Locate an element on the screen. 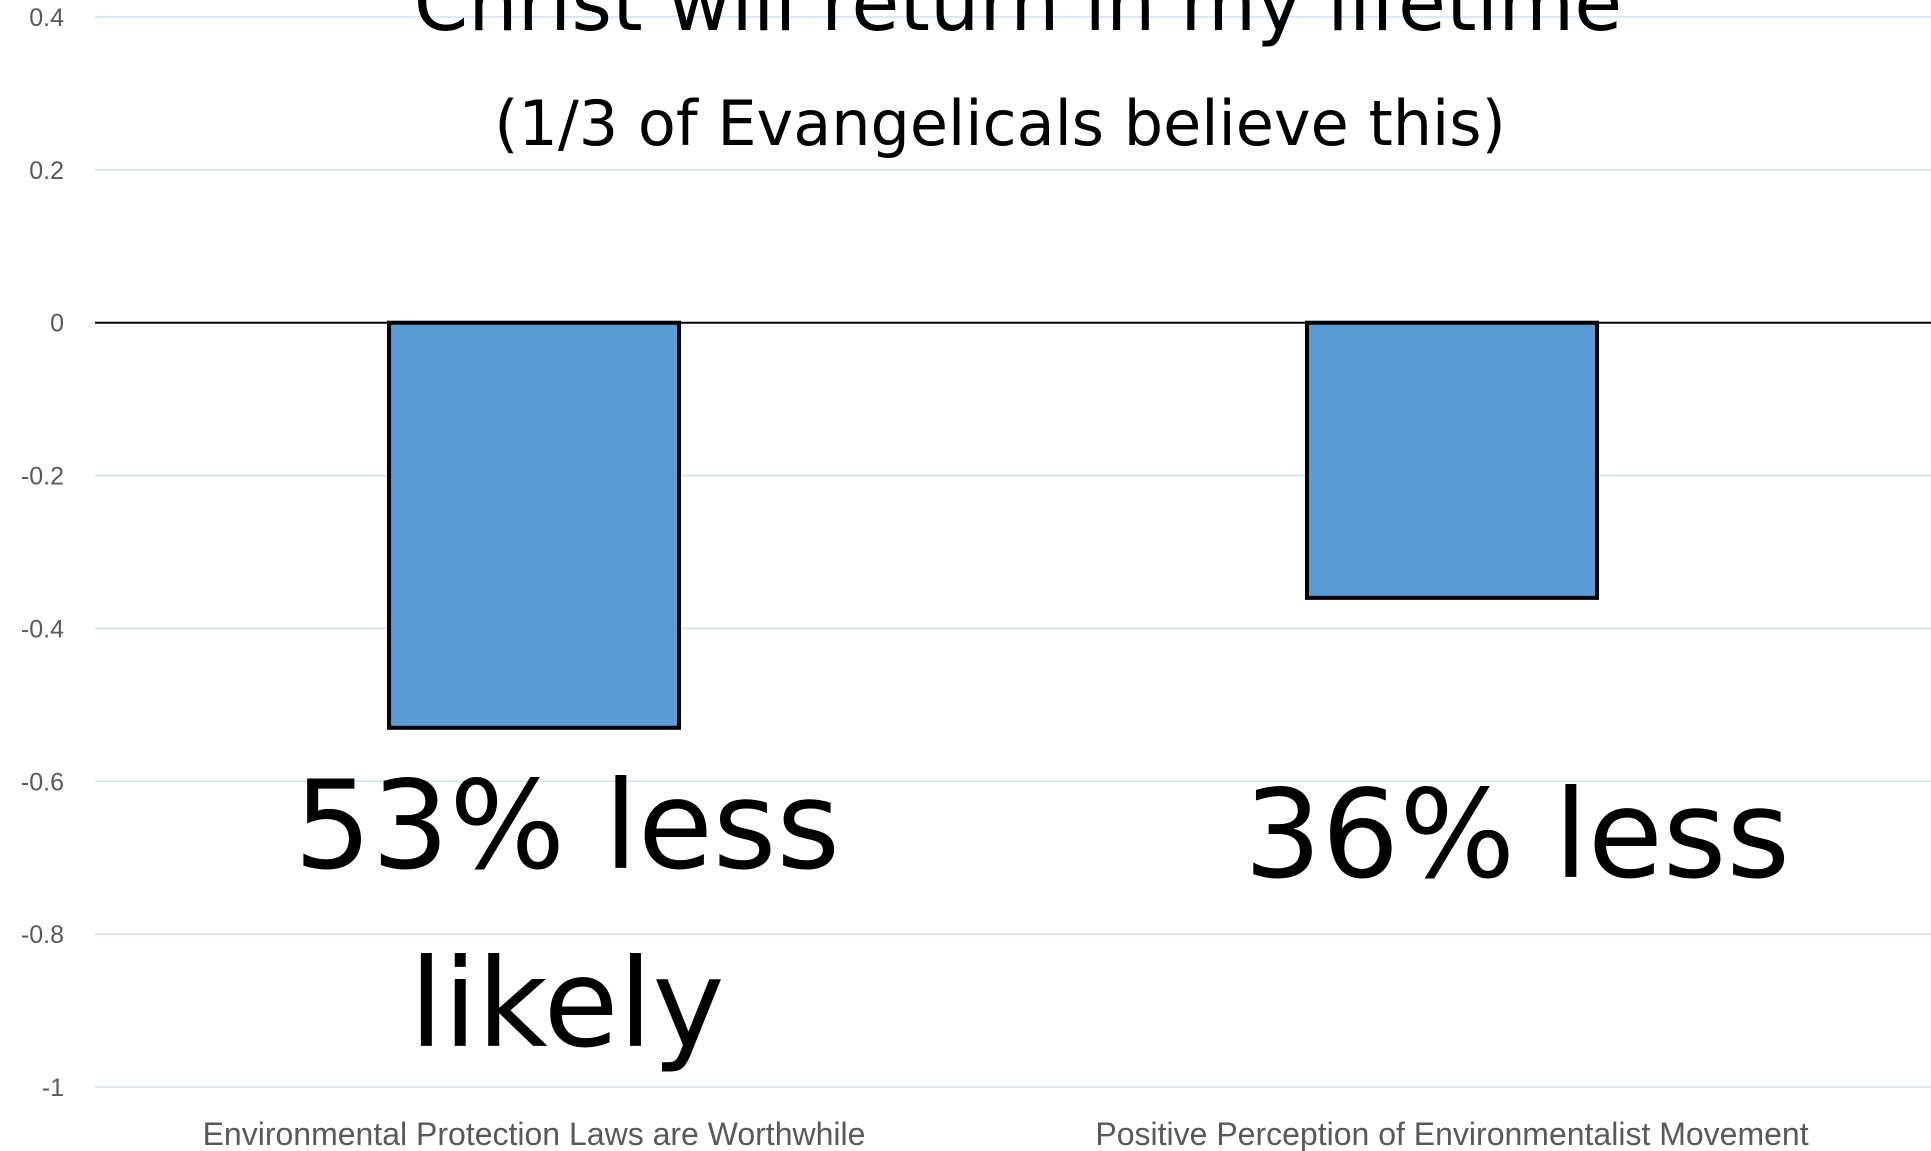  chart-title: Christ will return in my lifetime is located at coordinates (1018, 24).